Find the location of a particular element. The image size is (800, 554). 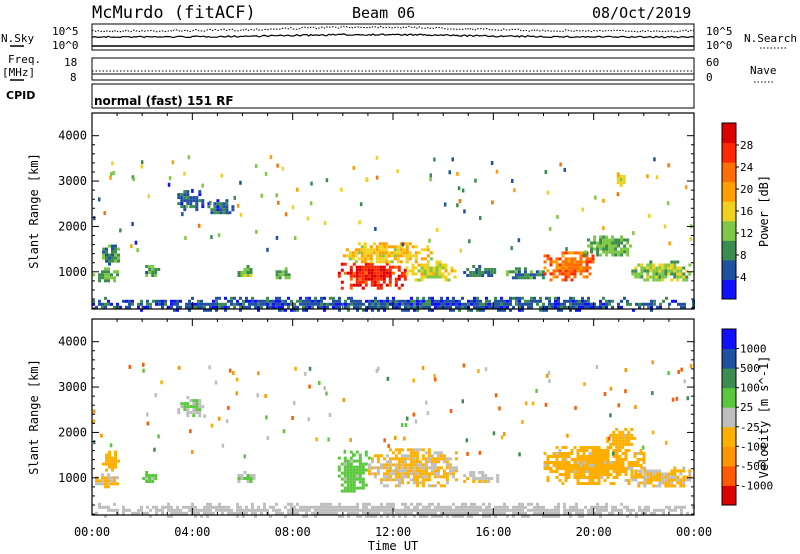

colorbar-swatch is located at coordinates (729, 456).